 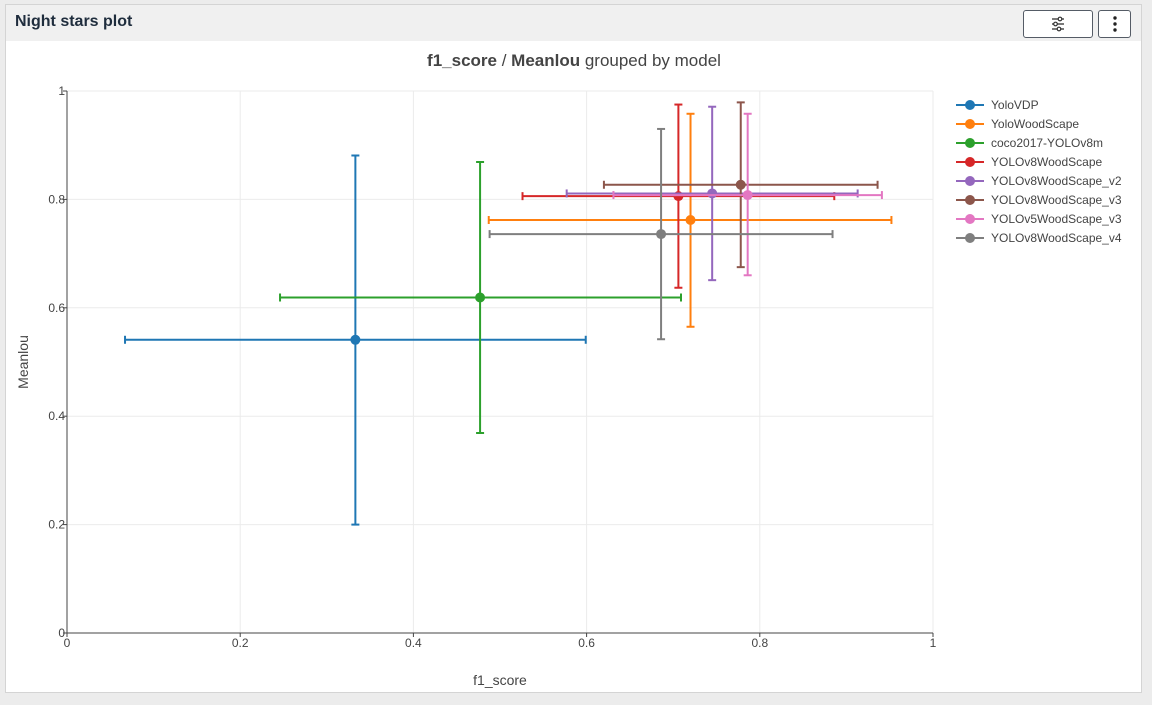 What do you see at coordinates (1056, 200) in the screenshot?
I see `legend-label: YOLOv8WoodScape_v3` at bounding box center [1056, 200].